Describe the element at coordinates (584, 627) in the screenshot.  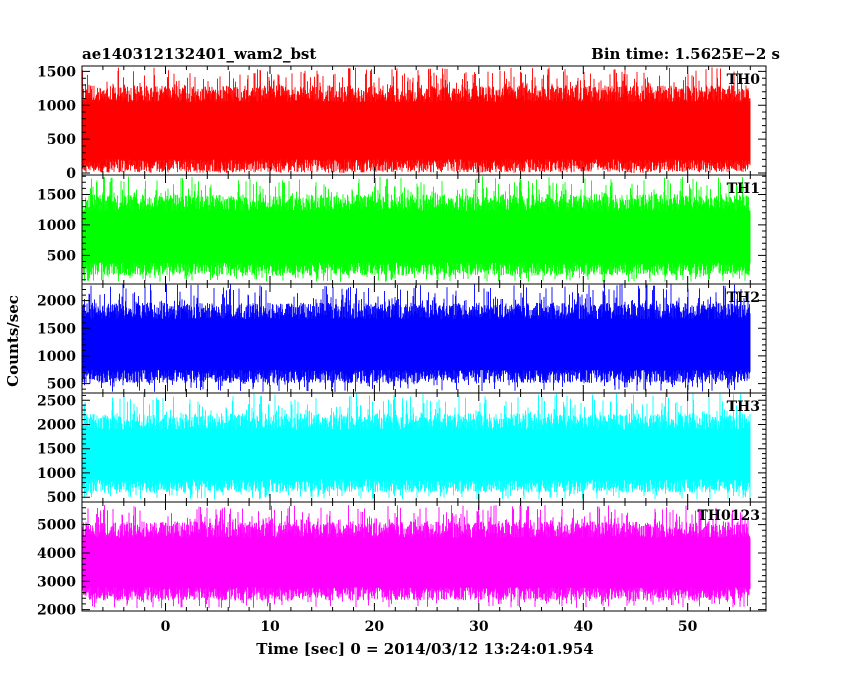
I see `x-tick-label: 40` at that location.